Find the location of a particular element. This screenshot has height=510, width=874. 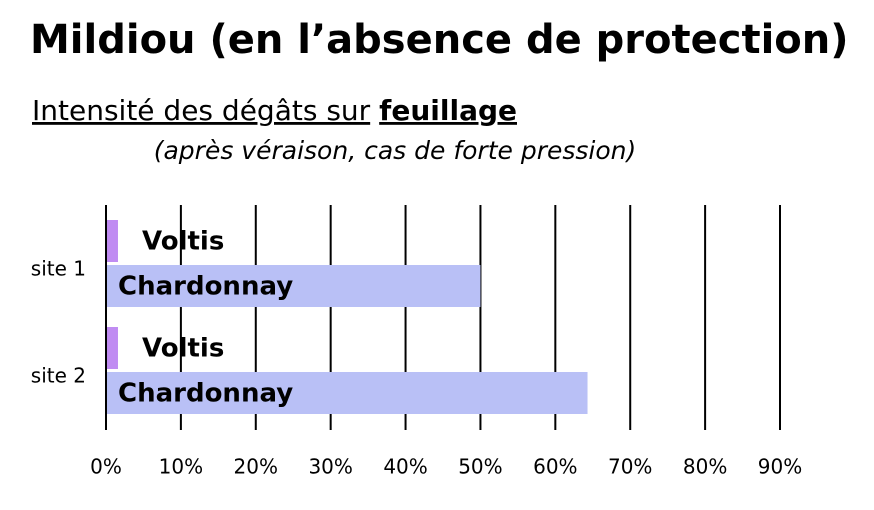

chart-note: (après véraison, cas de forte pression) is located at coordinates (395, 150).